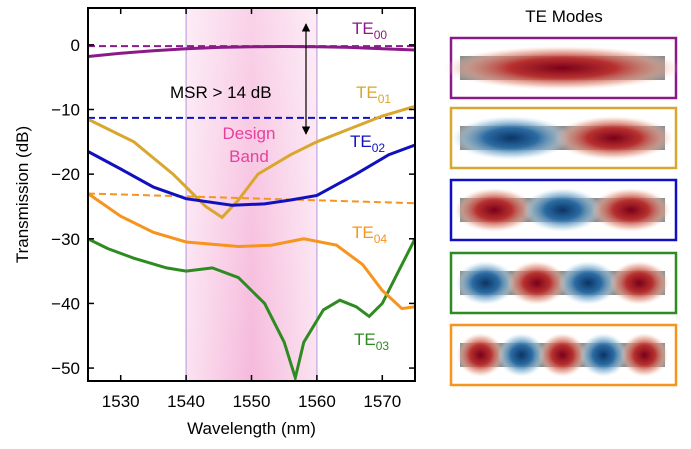  I want to click on series-label-sub: 02, so click(379, 148).